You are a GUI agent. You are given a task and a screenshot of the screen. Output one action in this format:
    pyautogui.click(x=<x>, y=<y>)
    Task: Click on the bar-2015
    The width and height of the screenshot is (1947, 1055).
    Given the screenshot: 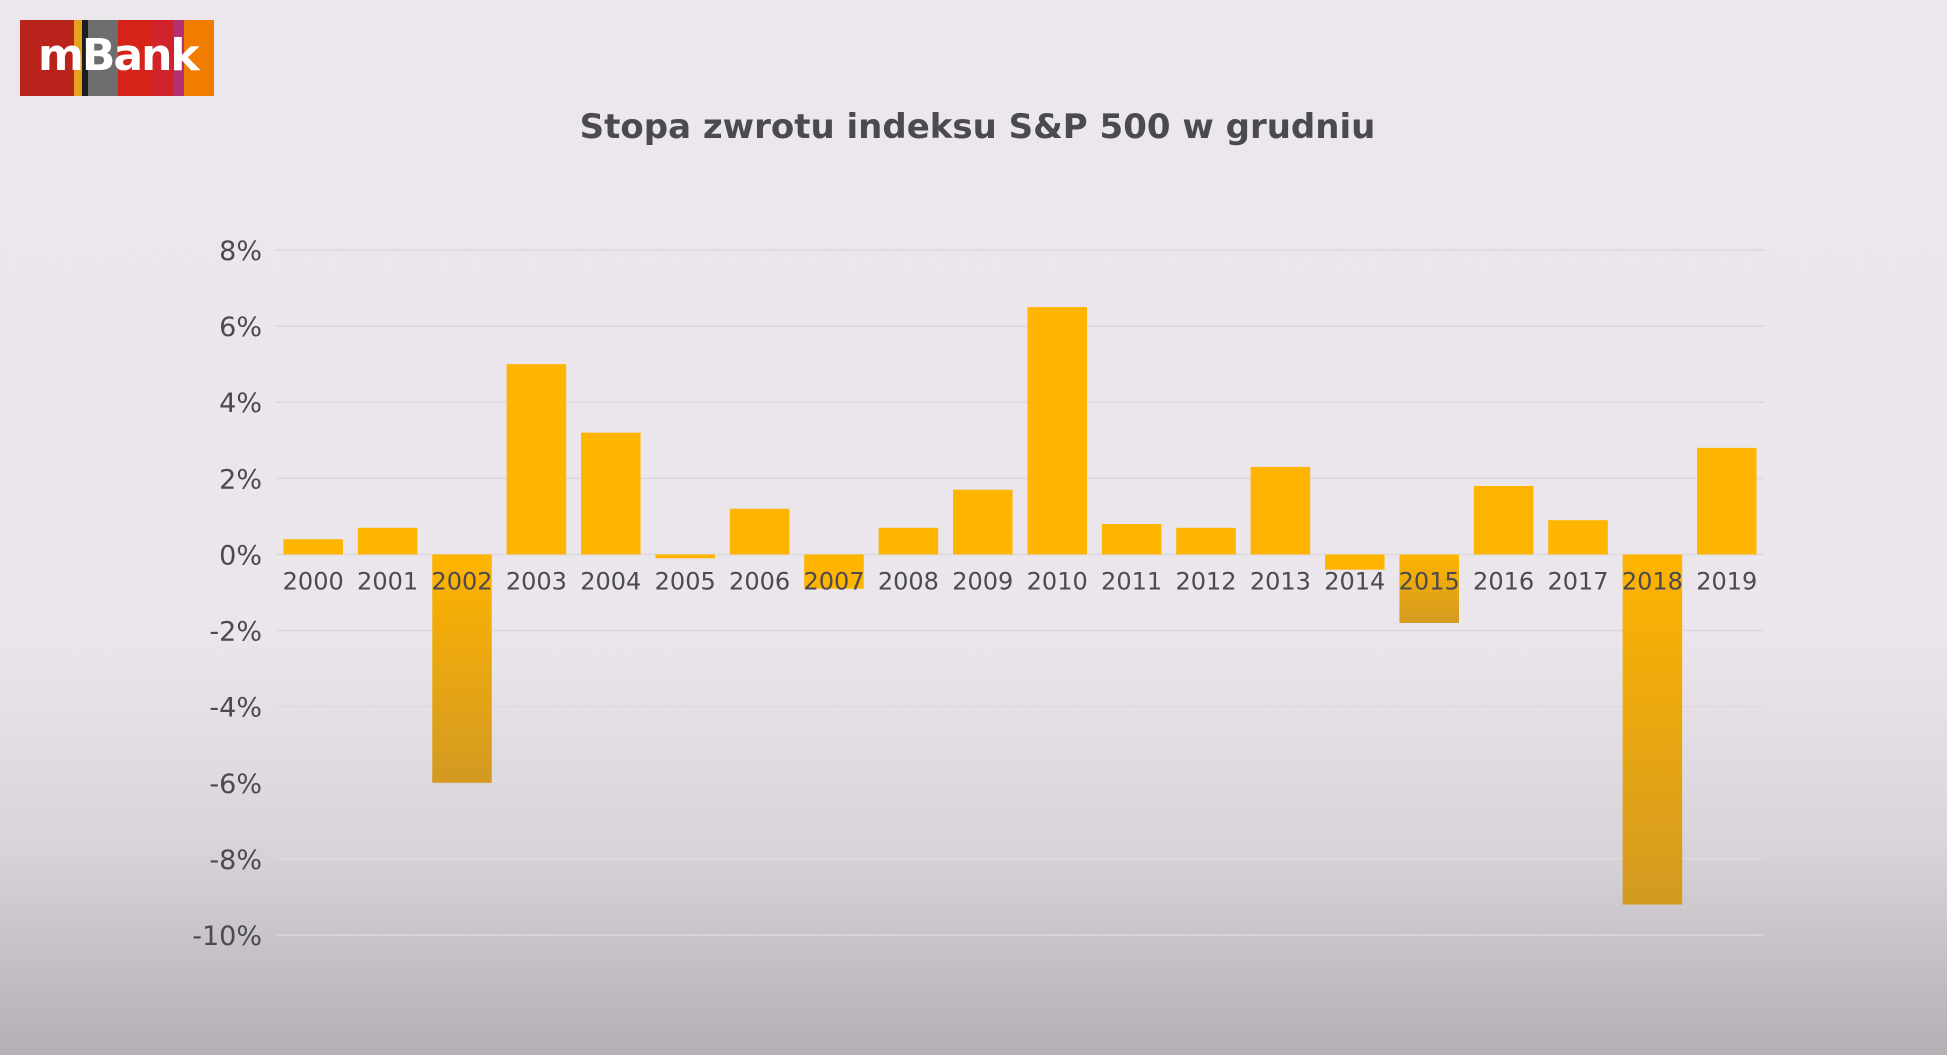 What is the action you would take?
    pyautogui.click(x=1429, y=588)
    